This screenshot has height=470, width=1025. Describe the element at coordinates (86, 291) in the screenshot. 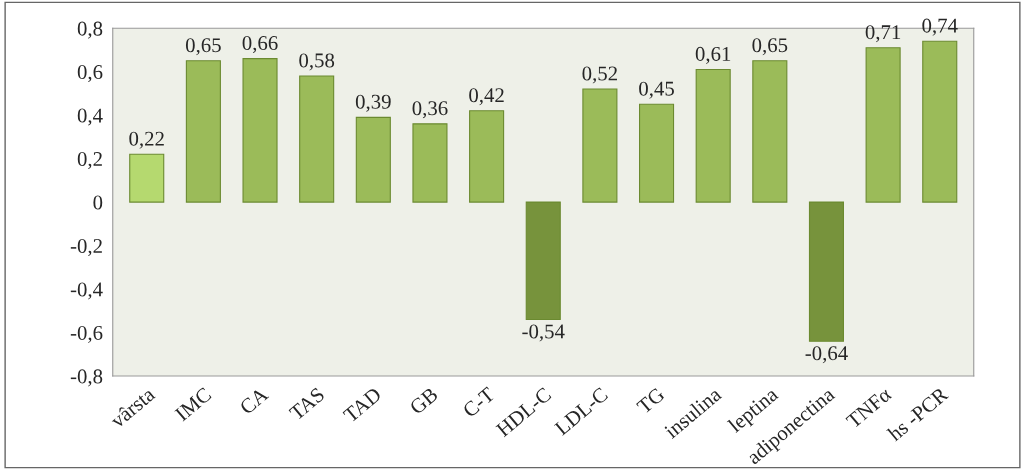

I see `y-tick-label: -0,4` at that location.